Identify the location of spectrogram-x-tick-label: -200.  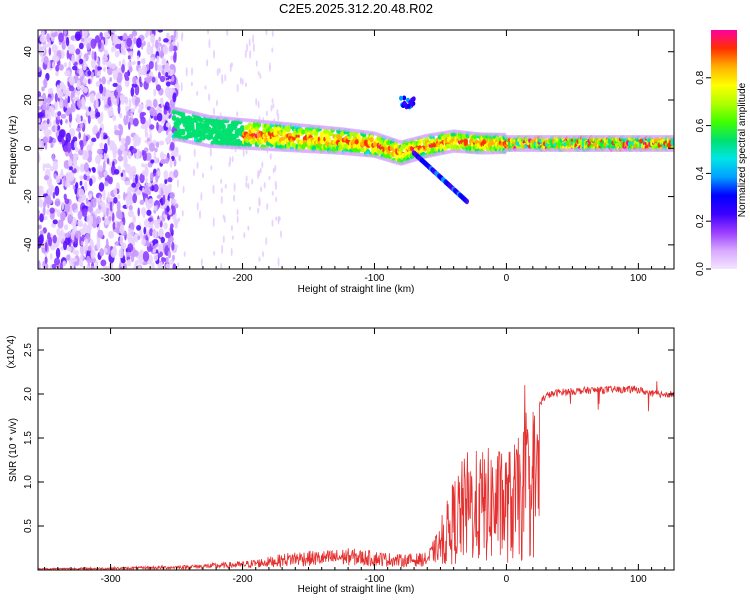
(243, 278).